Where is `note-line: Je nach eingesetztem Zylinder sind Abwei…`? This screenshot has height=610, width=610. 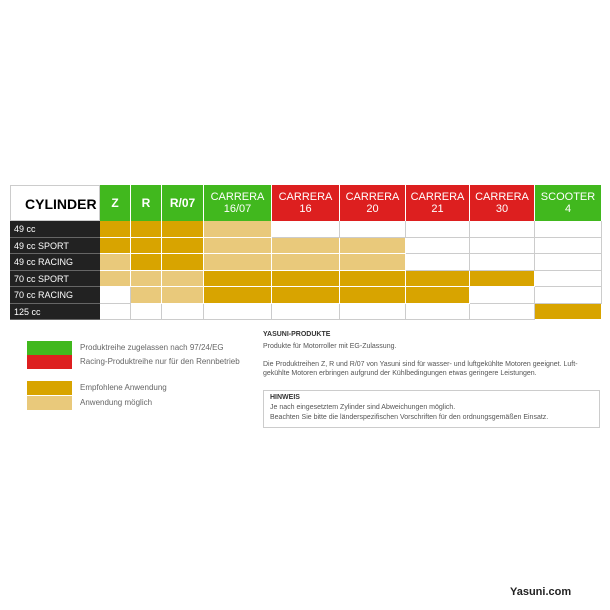 note-line: Je nach eingesetztem Zylinder sind Abwei… is located at coordinates (363, 407).